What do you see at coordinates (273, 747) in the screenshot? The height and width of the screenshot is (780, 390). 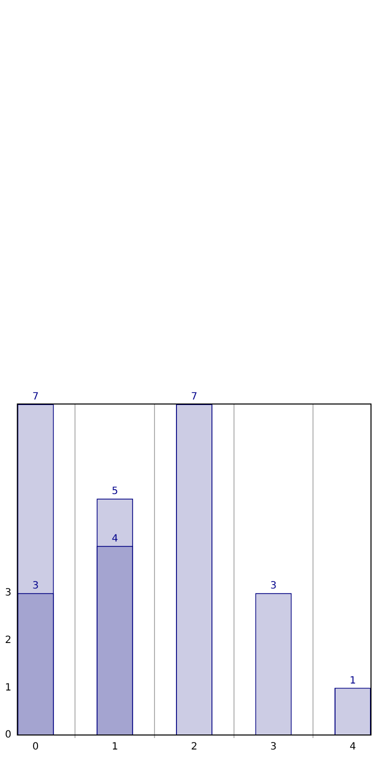 I see `x-tick-label: 3` at bounding box center [273, 747].